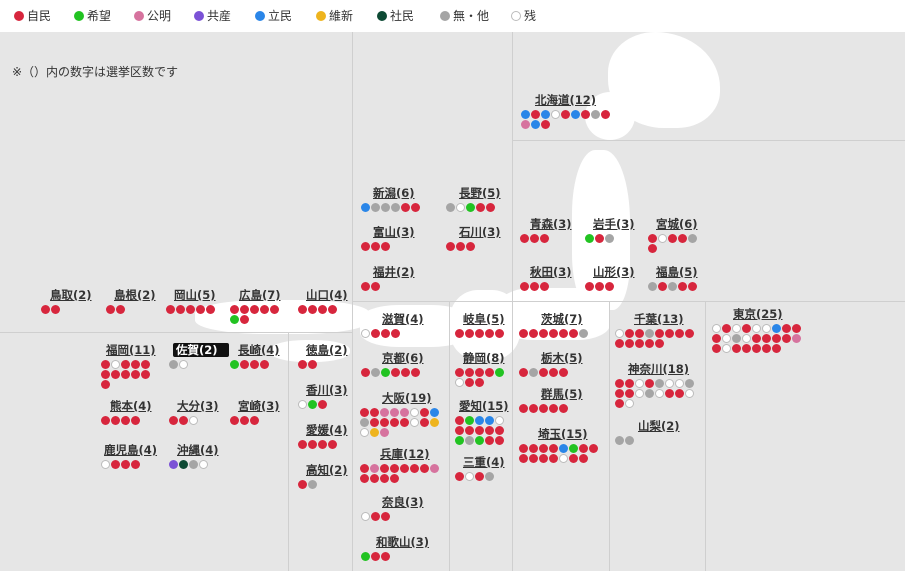 The height and width of the screenshot is (571, 905). I want to click on prefecture-link: 沖縄(4), so click(198, 450).